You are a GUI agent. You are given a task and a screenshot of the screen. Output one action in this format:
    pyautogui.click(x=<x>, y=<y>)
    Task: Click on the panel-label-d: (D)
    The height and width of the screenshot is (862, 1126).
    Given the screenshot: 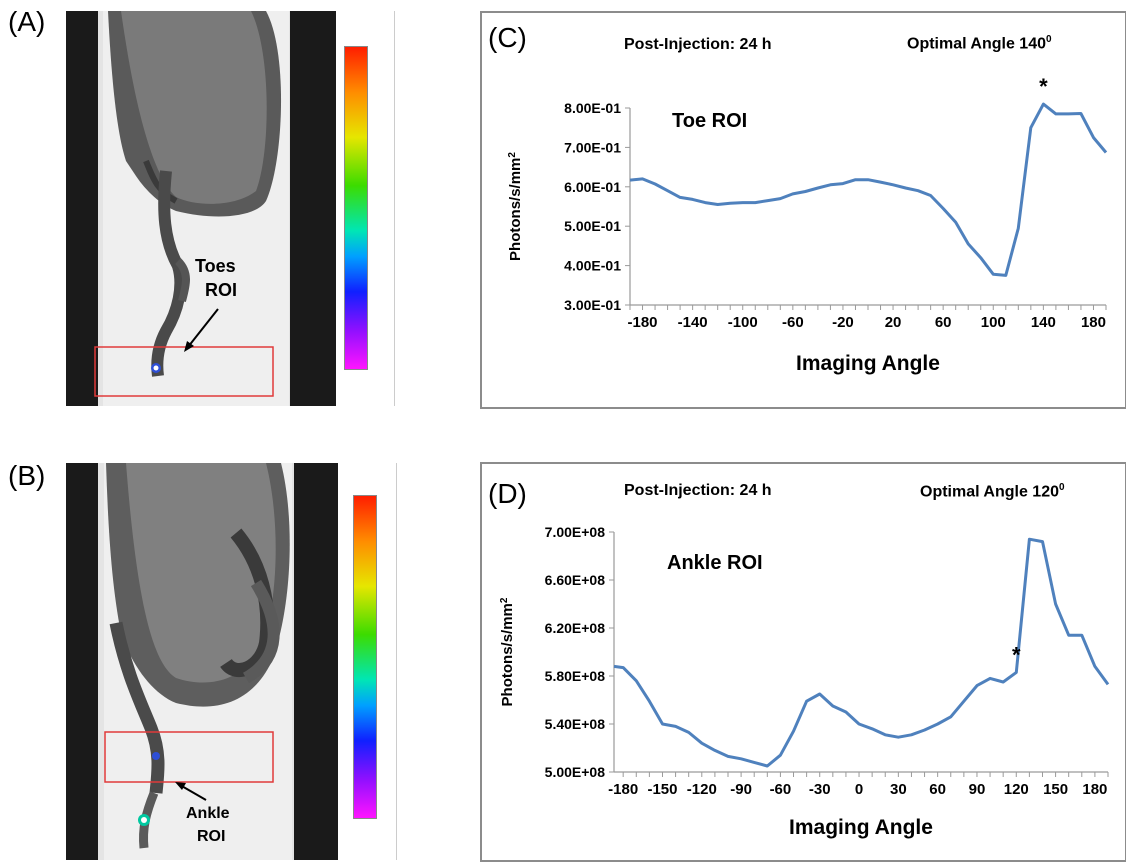 What is the action you would take?
    pyautogui.click(x=507, y=493)
    